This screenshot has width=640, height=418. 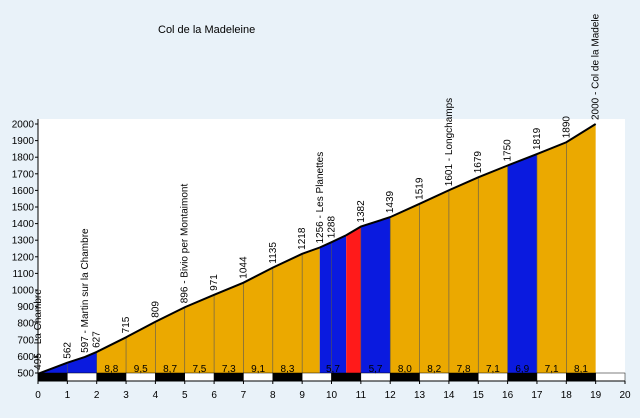 I want to click on gradient-label-4: 7,5, so click(x=199, y=369).